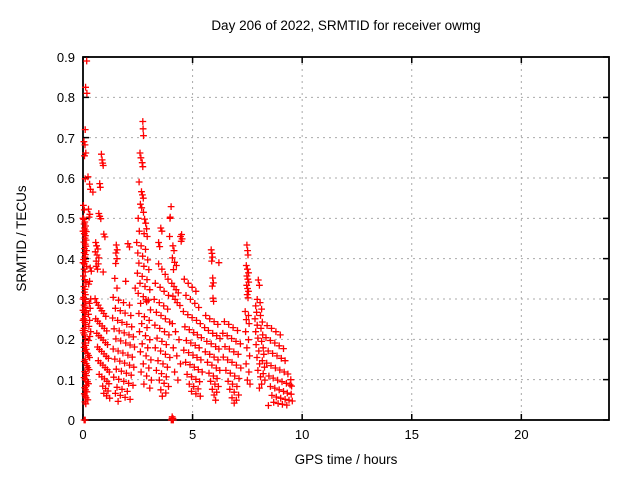  What do you see at coordinates (65, 219) in the screenshot?
I see `y-tick-label: 0.5` at bounding box center [65, 219].